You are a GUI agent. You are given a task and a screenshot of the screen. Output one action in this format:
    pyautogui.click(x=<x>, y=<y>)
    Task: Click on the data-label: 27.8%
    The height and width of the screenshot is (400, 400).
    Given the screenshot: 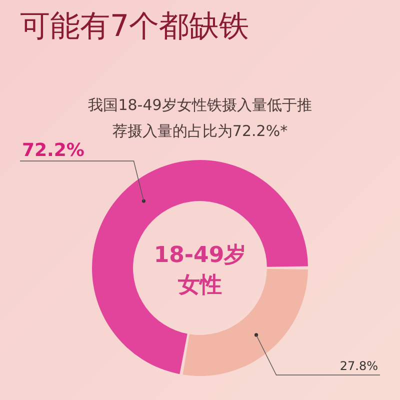 What is the action you would take?
    pyautogui.click(x=359, y=365)
    